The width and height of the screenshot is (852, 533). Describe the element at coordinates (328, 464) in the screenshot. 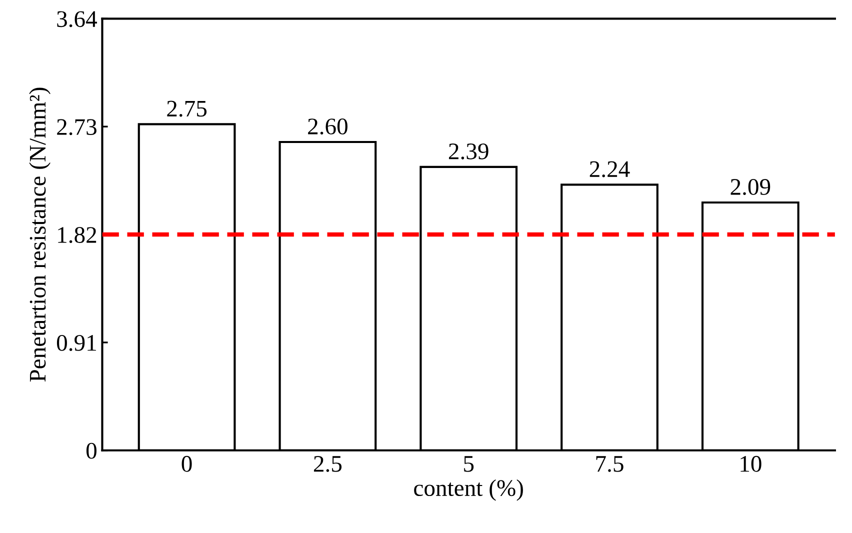

I see `x-tick-label: 2.5` at that location.